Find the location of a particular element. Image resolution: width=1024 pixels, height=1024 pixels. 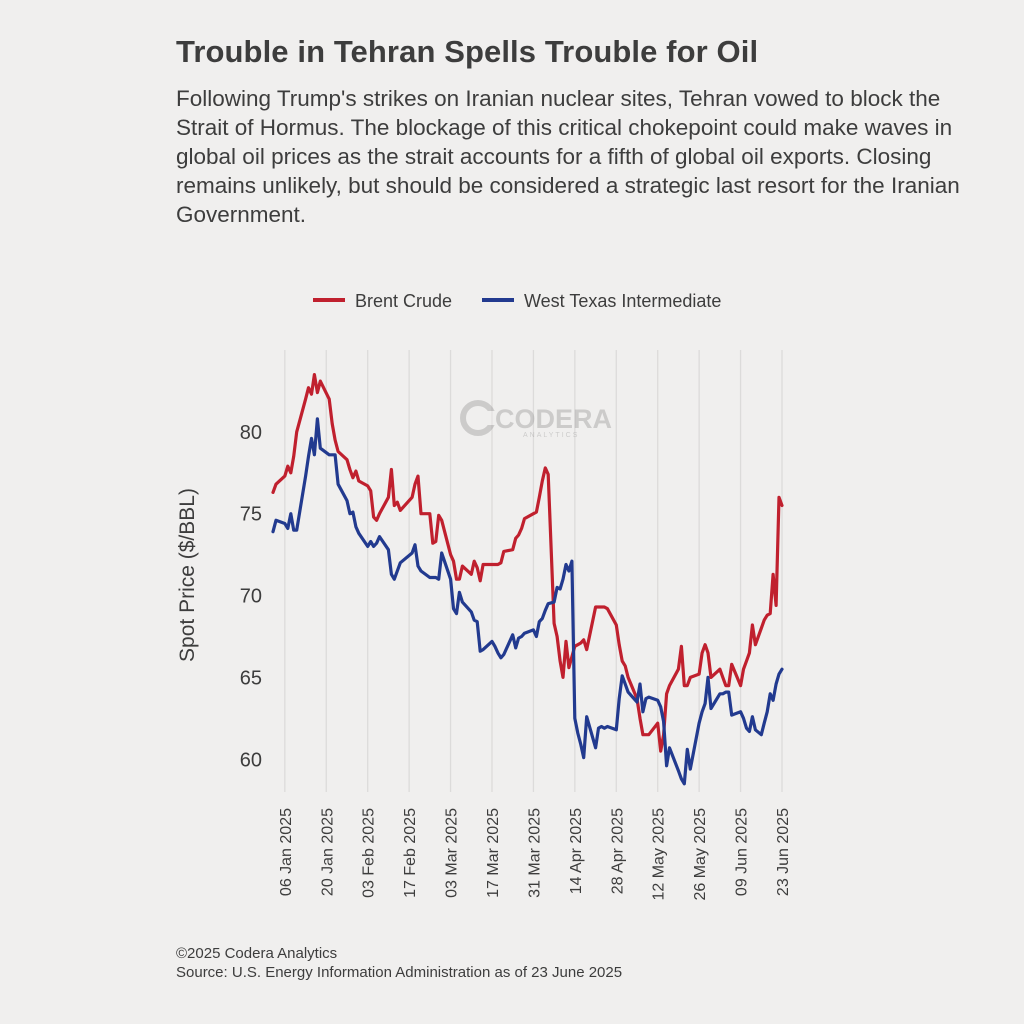

x-tick-label: 31 Mar 2025 is located at coordinates (534, 853).